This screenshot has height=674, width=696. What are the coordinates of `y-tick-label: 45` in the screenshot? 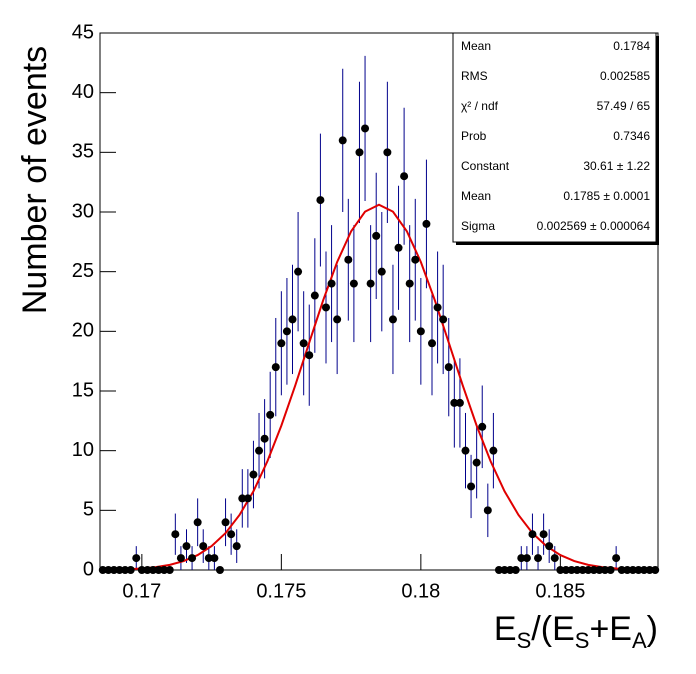 It's located at (83, 32).